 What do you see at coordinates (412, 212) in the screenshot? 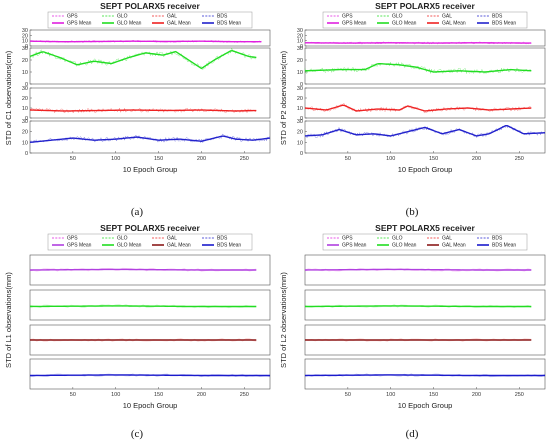
I see `caption-b: (b)` at bounding box center [412, 212].